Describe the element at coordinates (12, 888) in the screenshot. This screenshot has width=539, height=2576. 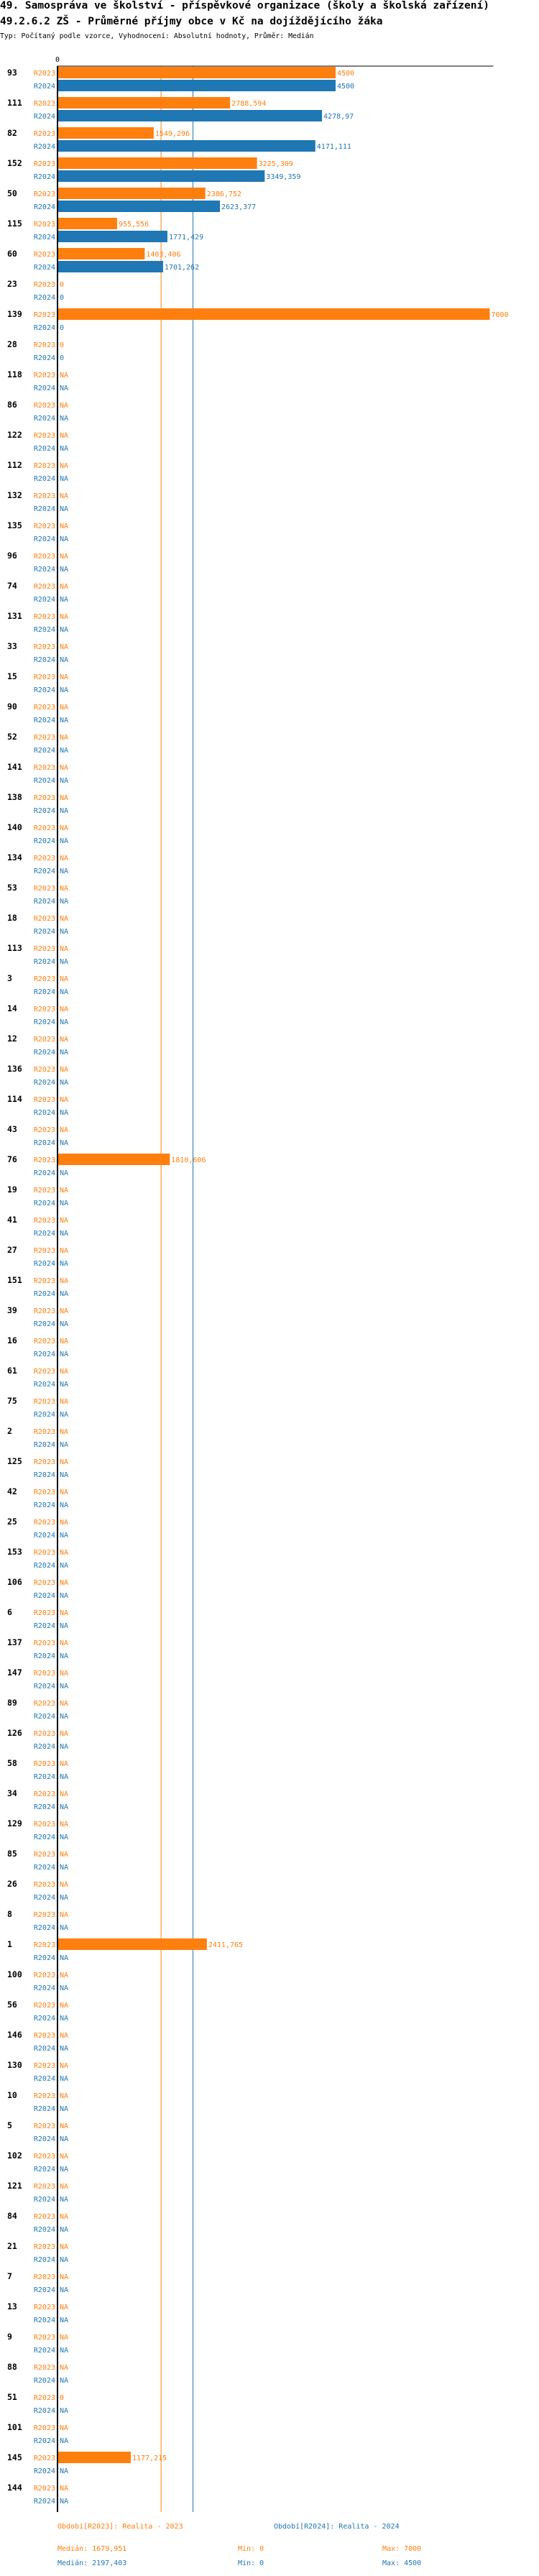
I see `category-label: 53` at that location.